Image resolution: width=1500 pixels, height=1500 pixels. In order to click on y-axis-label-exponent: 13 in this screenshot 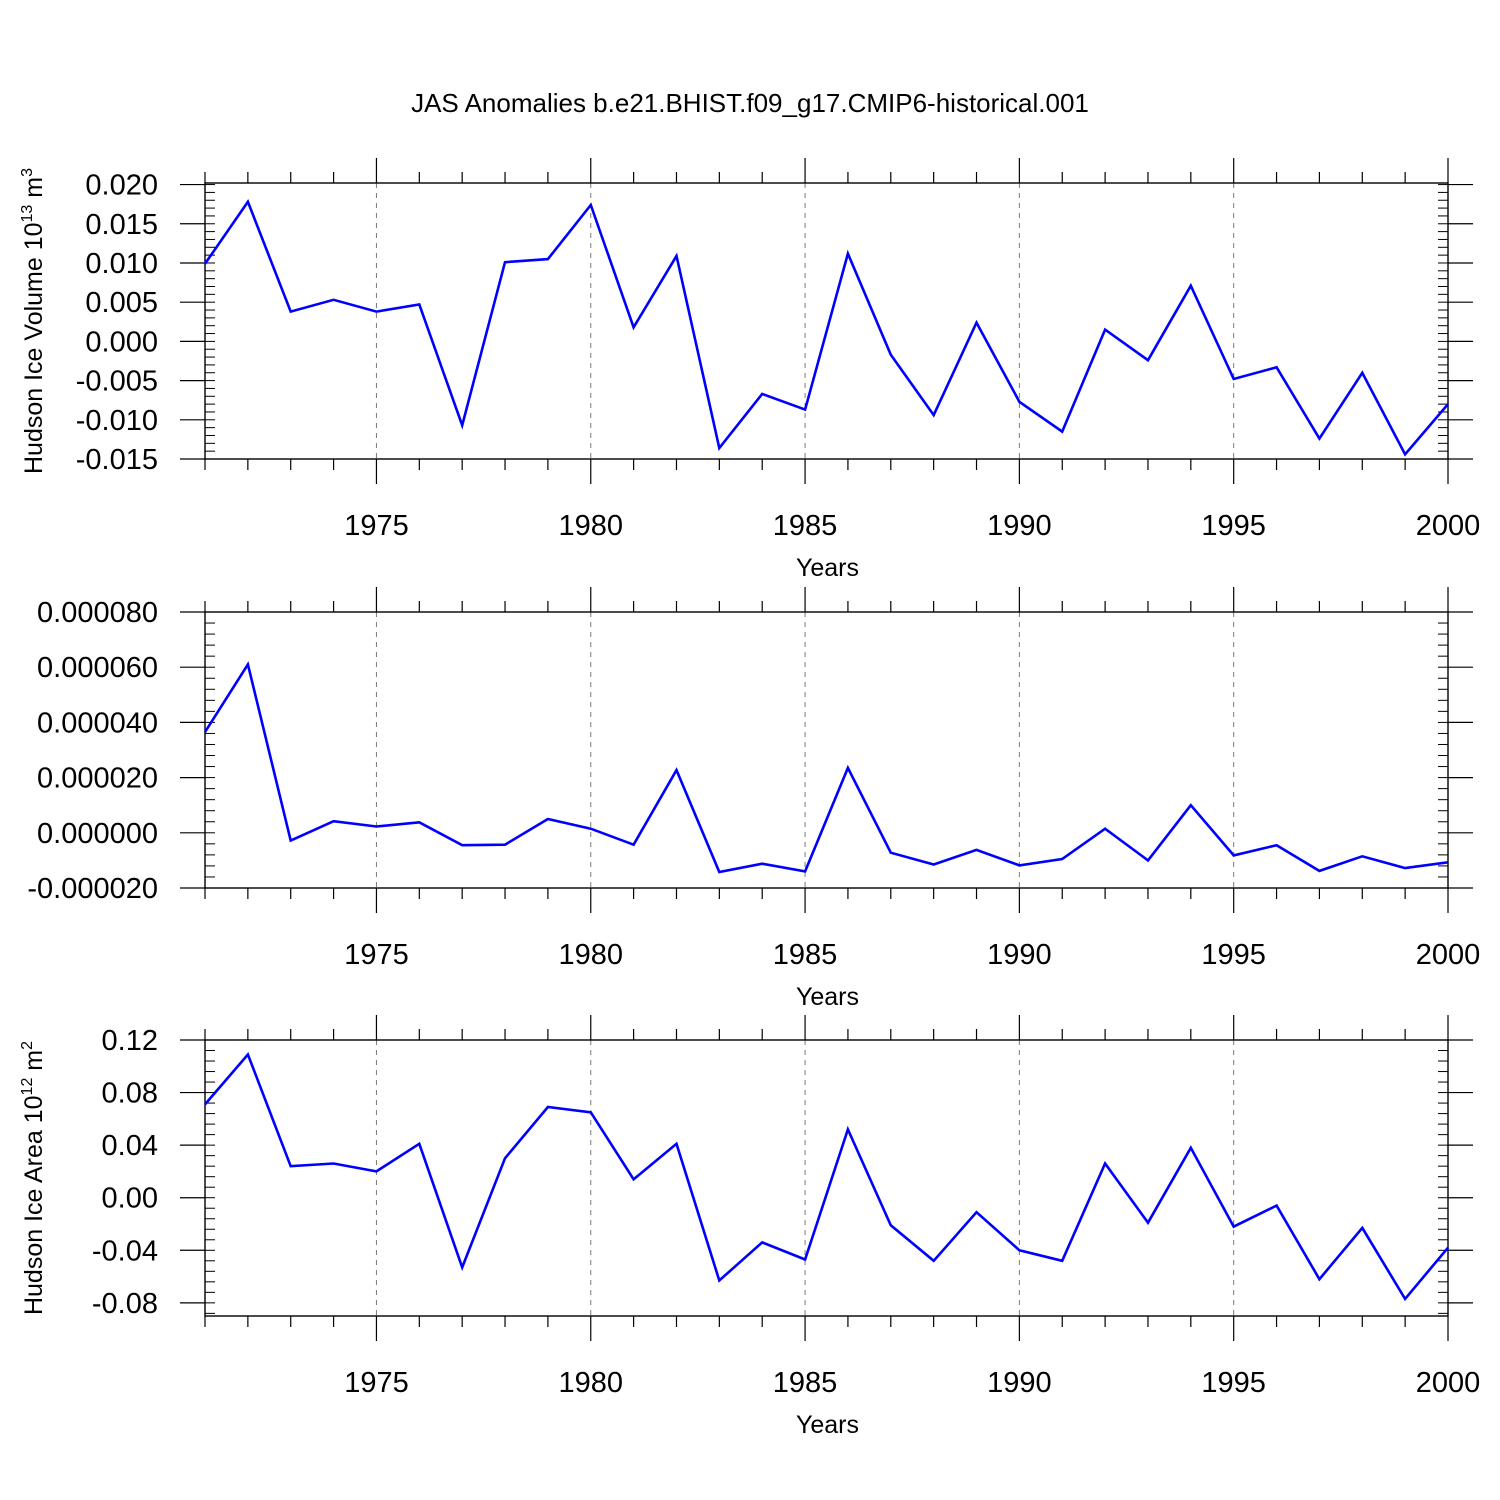, I will do `click(27, 214)`.